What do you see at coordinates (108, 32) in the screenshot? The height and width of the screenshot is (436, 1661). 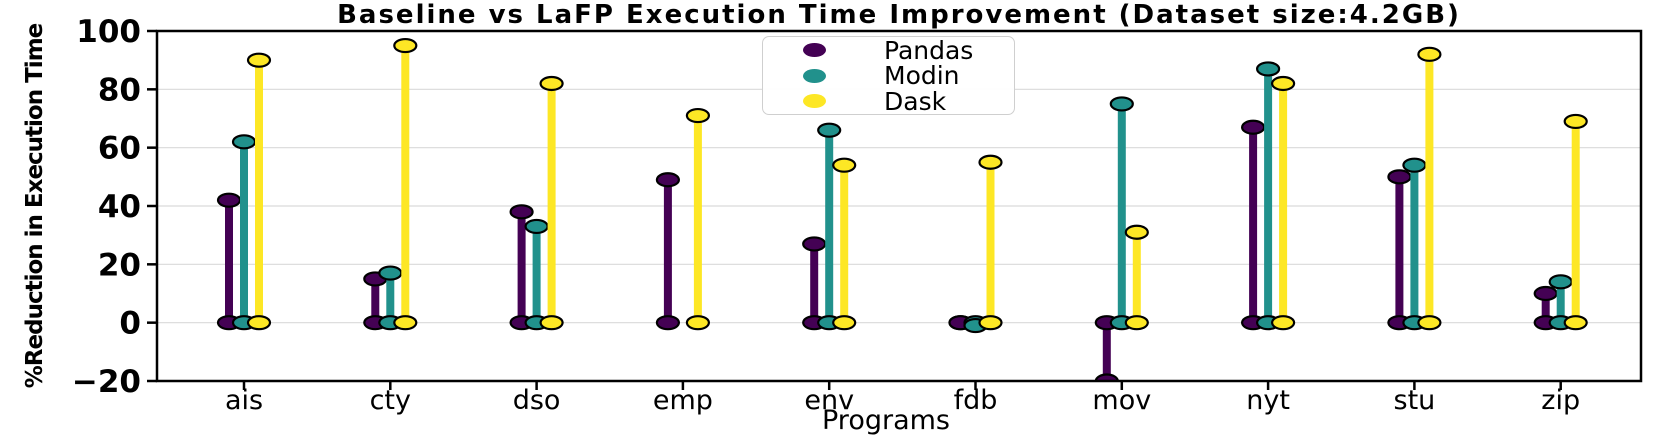 I see `y-tick-label: 100` at bounding box center [108, 32].